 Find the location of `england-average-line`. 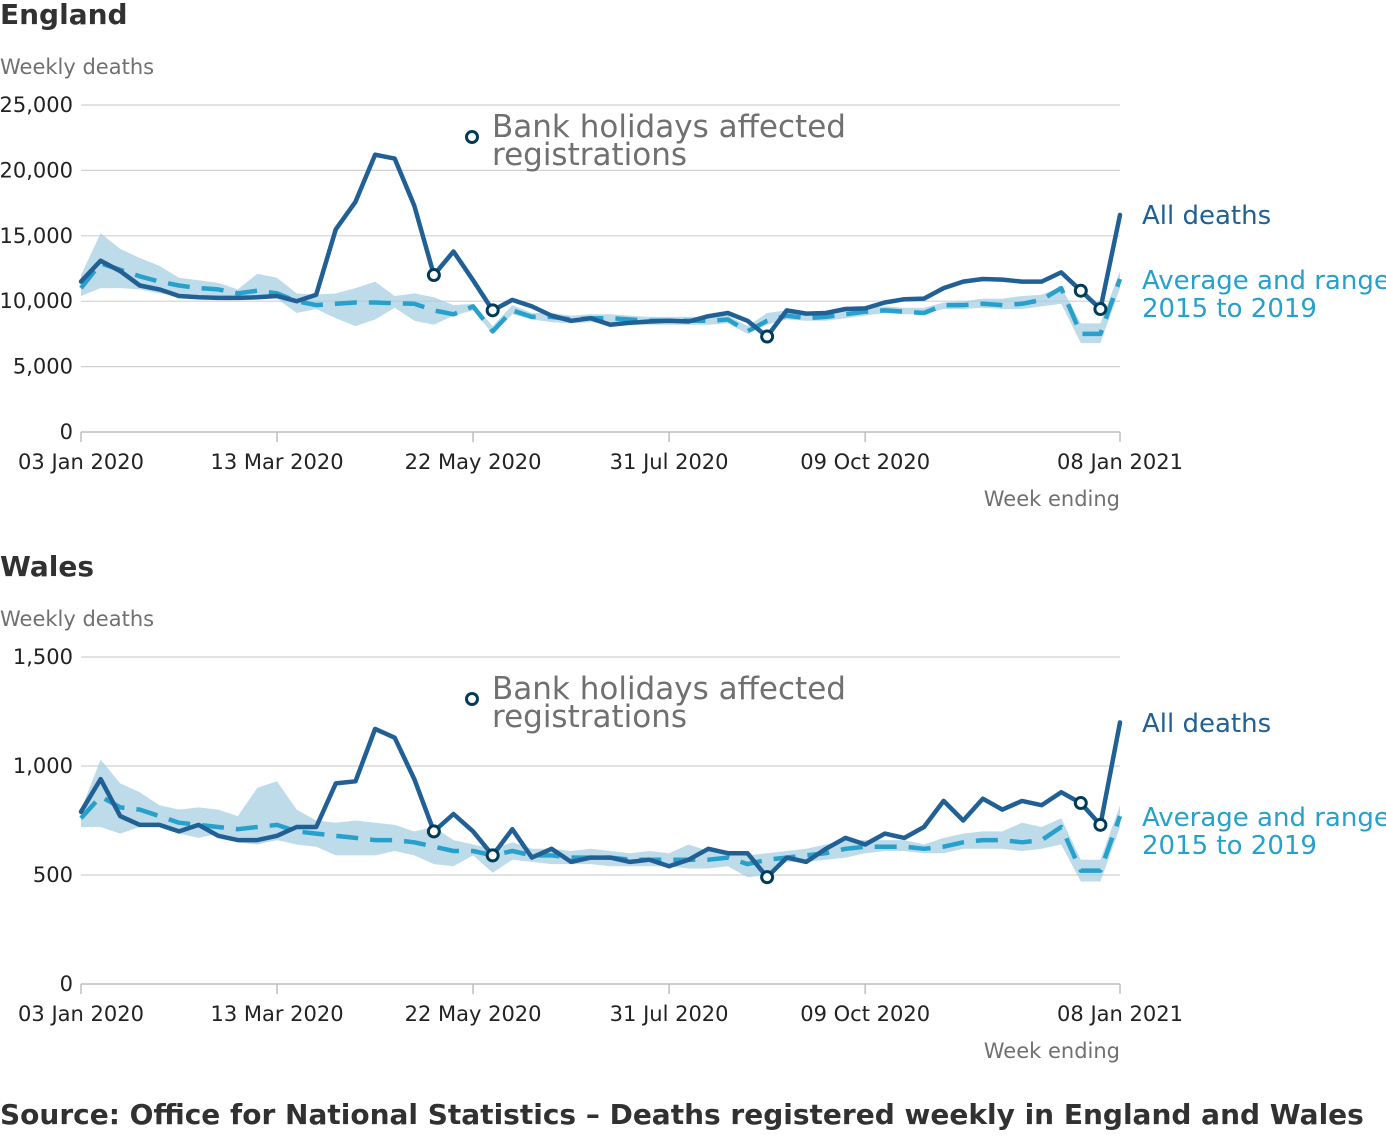

england-average-line is located at coordinates (601, 299).